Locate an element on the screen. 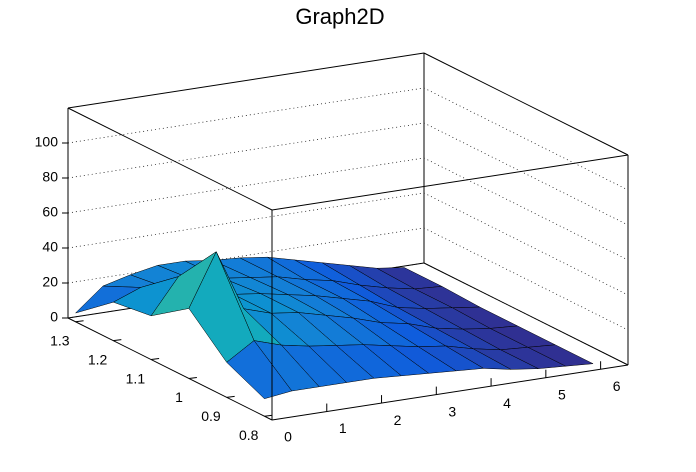 The height and width of the screenshot is (472, 696). x-tick-label: 6 is located at coordinates (617, 386).